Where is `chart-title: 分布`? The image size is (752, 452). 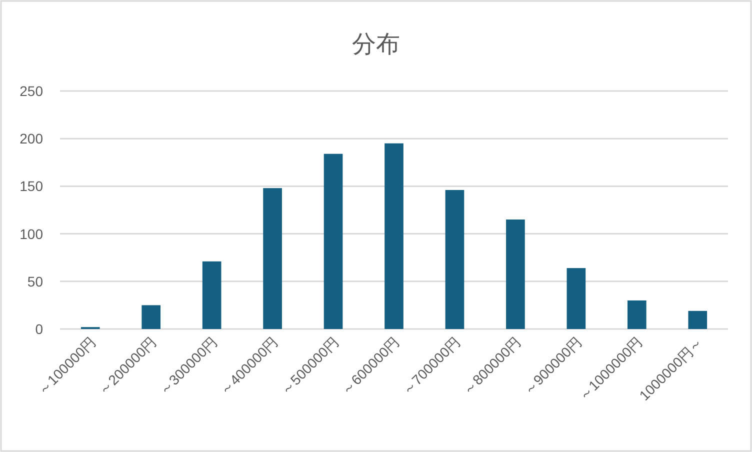 chart-title: 分布 is located at coordinates (376, 44).